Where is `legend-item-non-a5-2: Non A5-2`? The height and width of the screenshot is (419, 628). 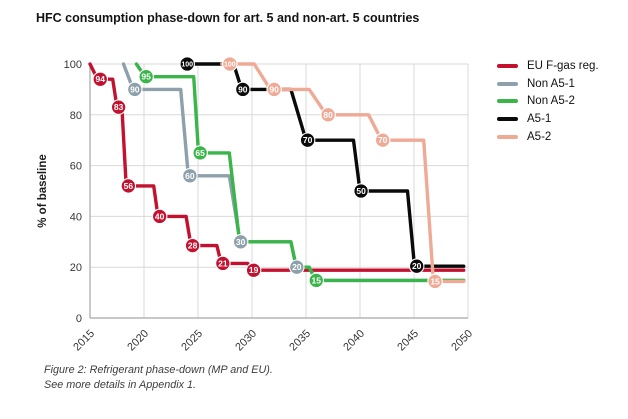
legend-item-non-a5-2: Non A5-2 is located at coordinates (548, 102).